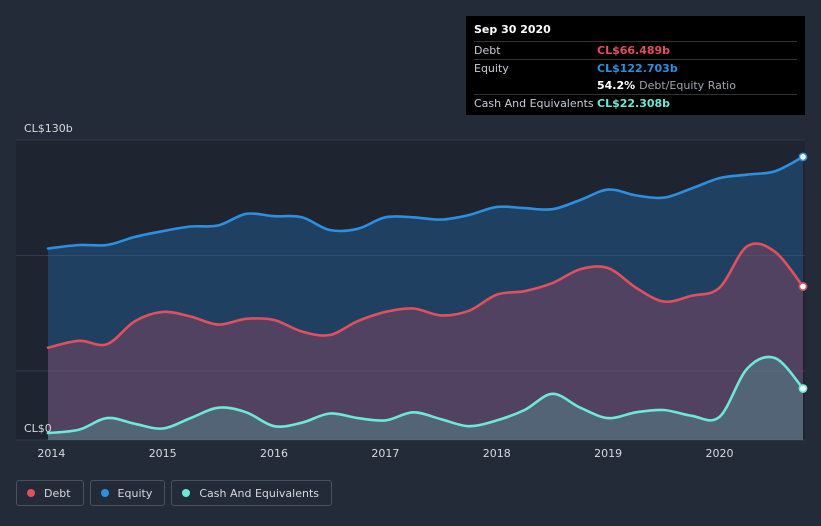 The image size is (821, 526). What do you see at coordinates (616, 85) in the screenshot?
I see `tooltip-ratio-value: 54.2%` at bounding box center [616, 85].